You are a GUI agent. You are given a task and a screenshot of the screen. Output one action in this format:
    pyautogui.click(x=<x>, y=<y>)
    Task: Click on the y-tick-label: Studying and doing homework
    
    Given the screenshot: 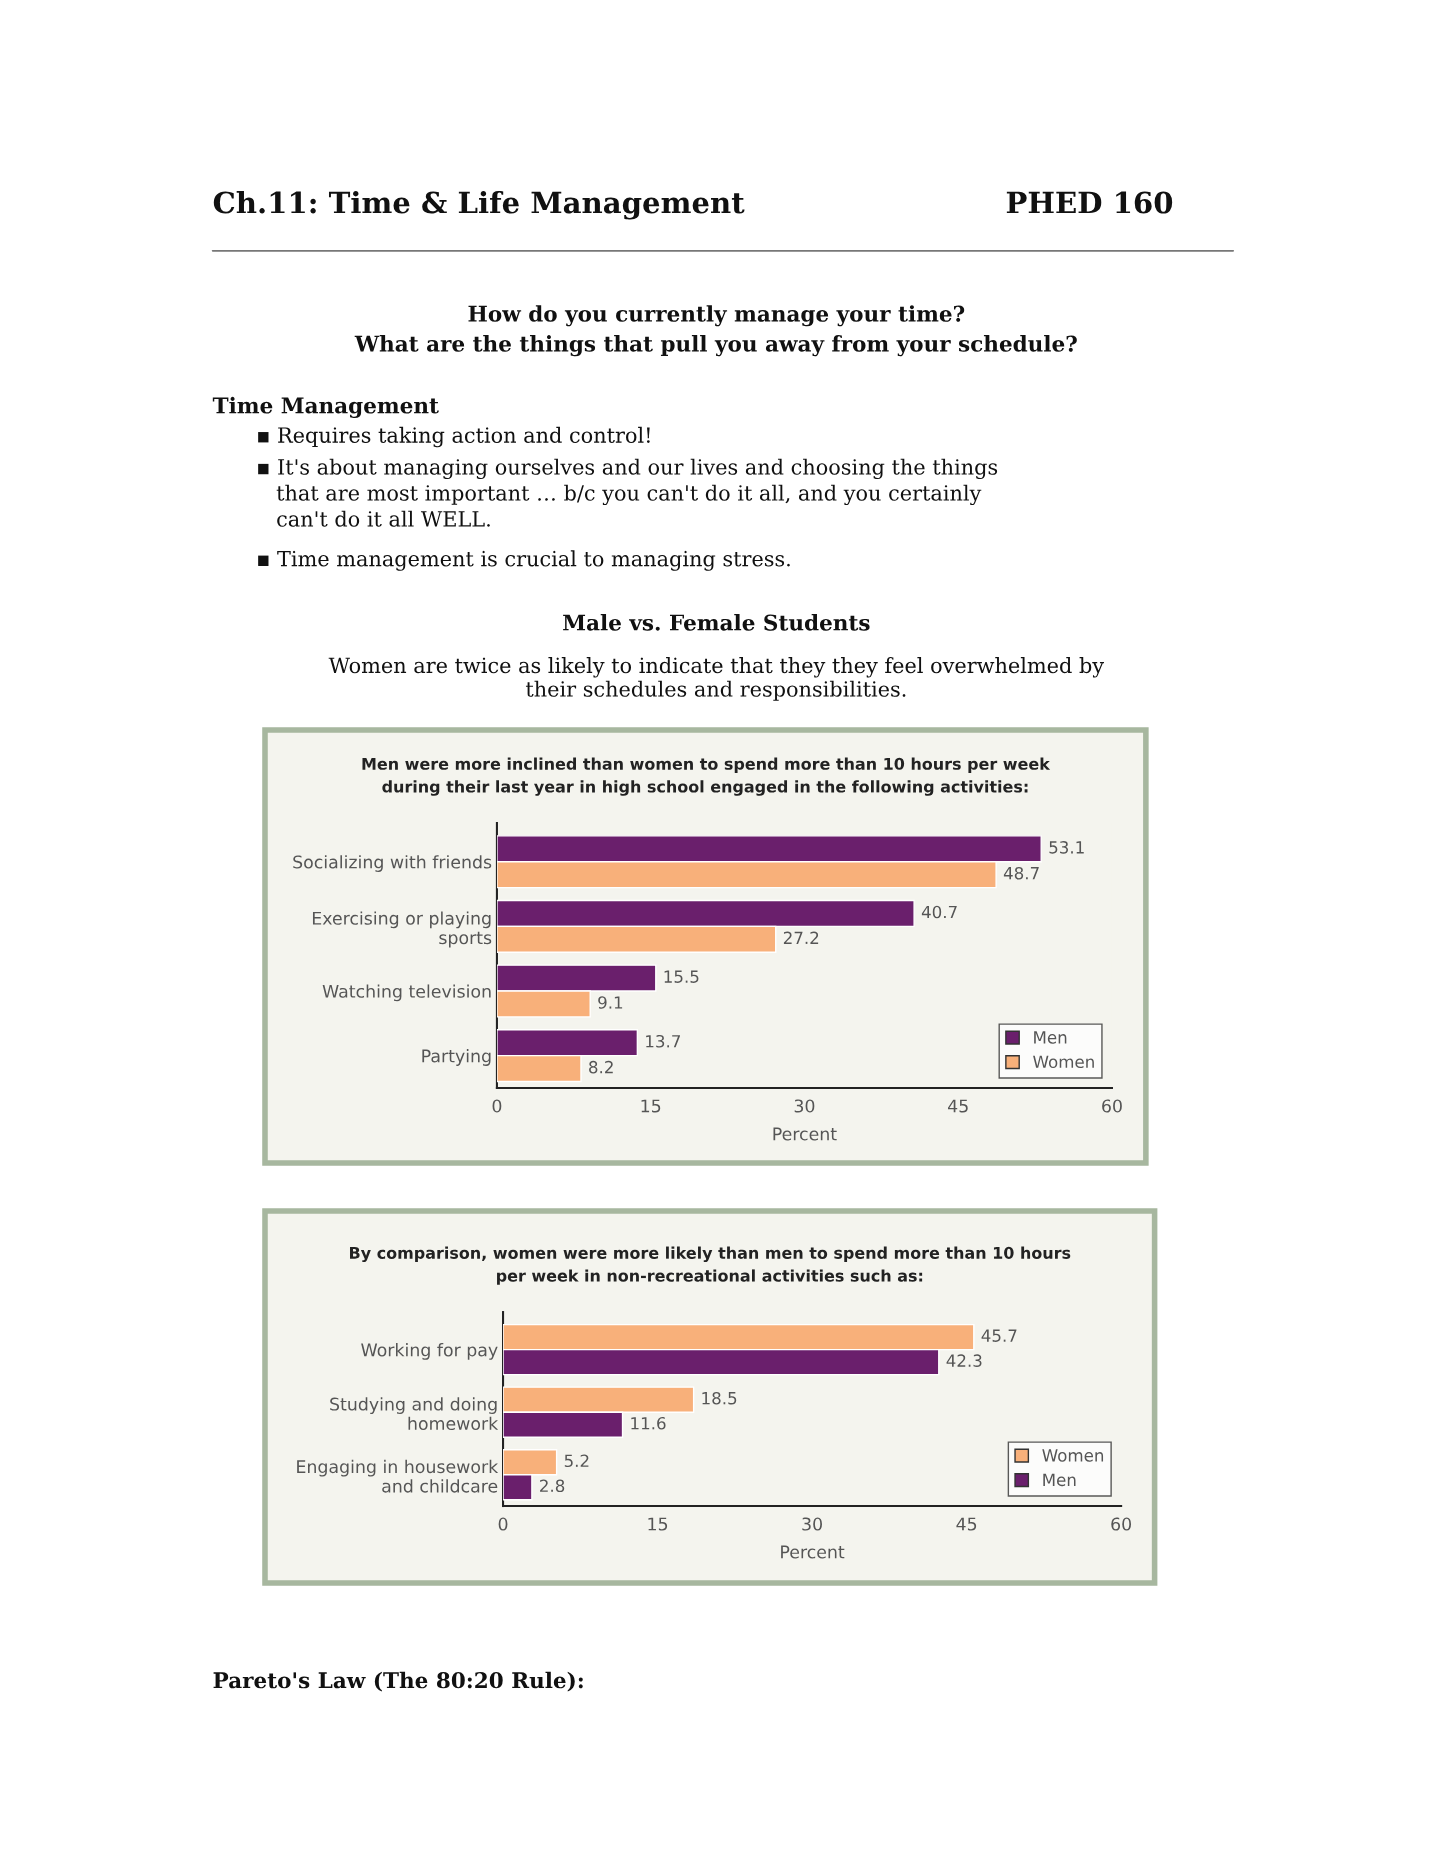 What is the action you would take?
    pyautogui.click(x=414, y=1414)
    